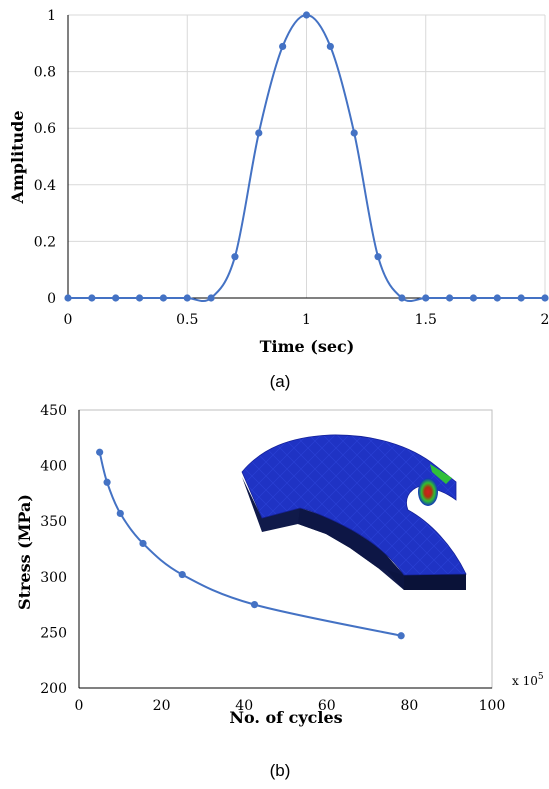 Image resolution: width=549 pixels, height=789 pixels. What do you see at coordinates (45, 242) in the screenshot?
I see `y-tick-label: 0.2` at bounding box center [45, 242].